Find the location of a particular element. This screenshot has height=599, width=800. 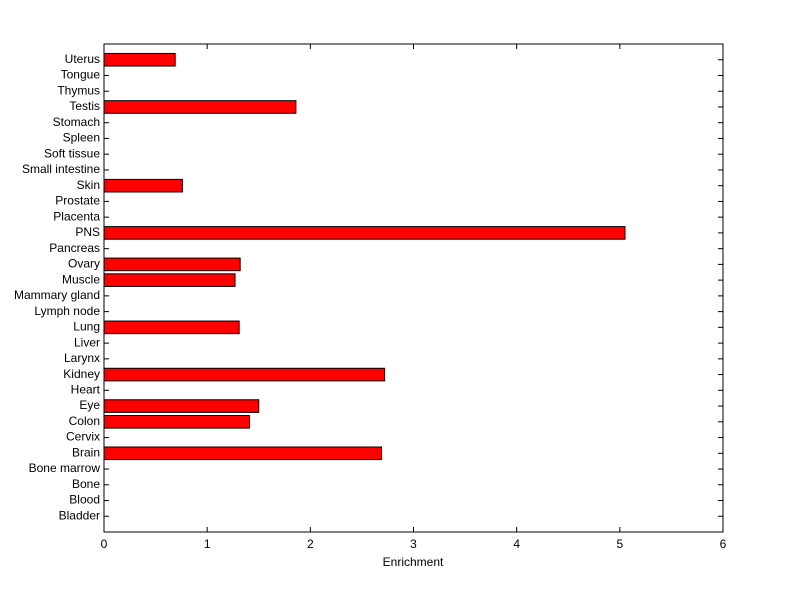

y-tick-label: Eye is located at coordinates (89, 405).